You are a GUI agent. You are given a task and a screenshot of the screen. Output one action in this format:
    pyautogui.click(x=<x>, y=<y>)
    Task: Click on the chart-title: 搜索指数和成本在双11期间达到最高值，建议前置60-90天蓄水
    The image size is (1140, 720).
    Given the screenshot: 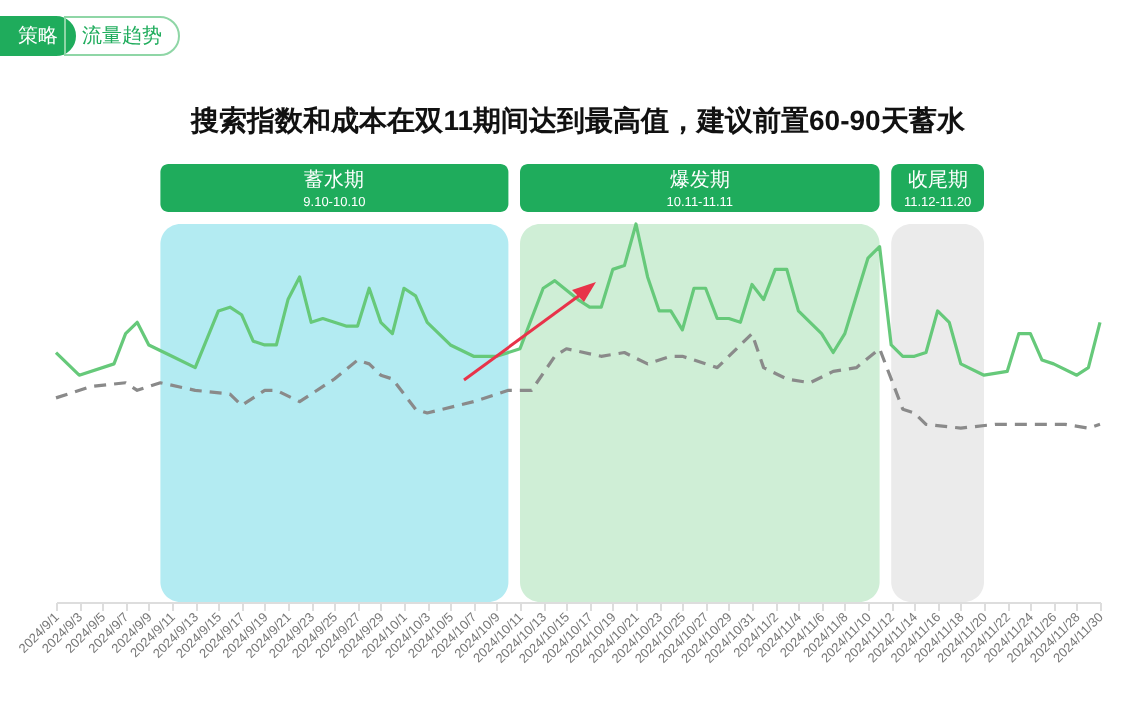 What is the action you would take?
    pyautogui.click(x=578, y=120)
    